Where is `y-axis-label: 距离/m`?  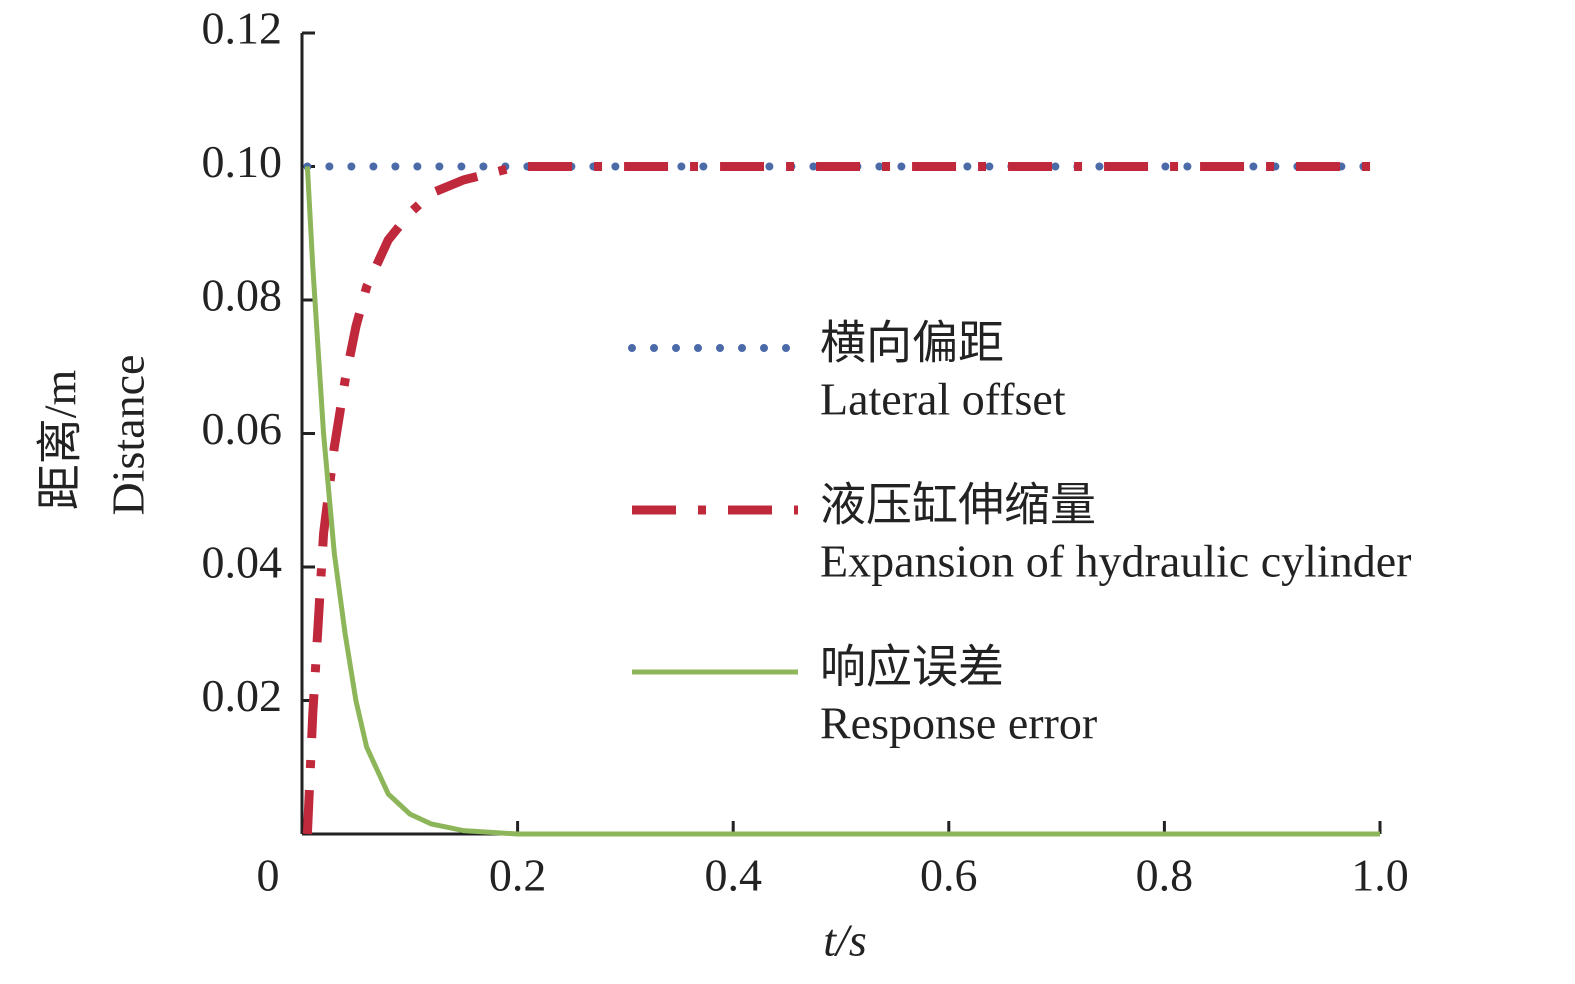 y-axis-label: 距离/m is located at coordinates (60, 440).